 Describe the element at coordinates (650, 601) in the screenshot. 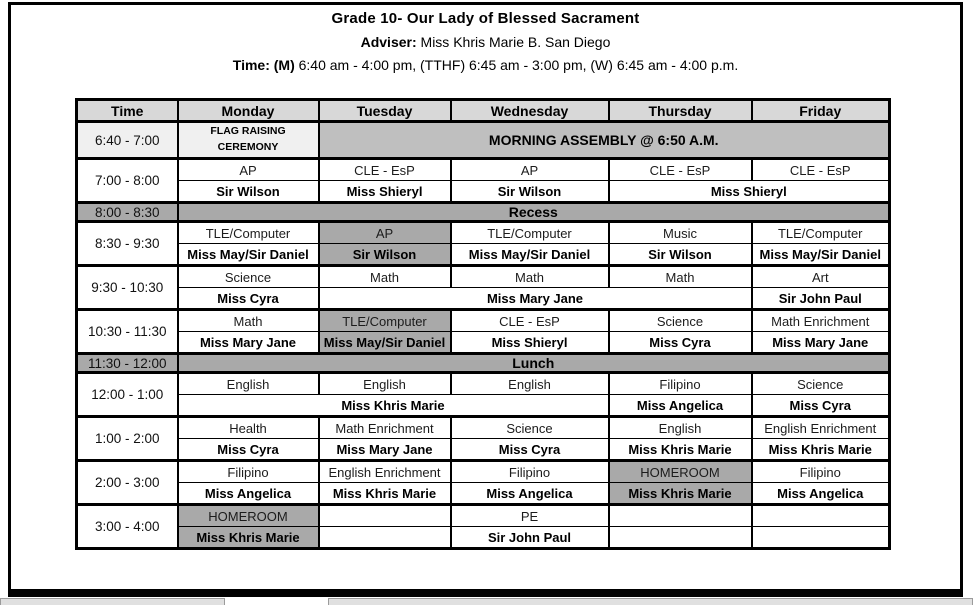

I see `bottom-ui-fragment-right` at that location.